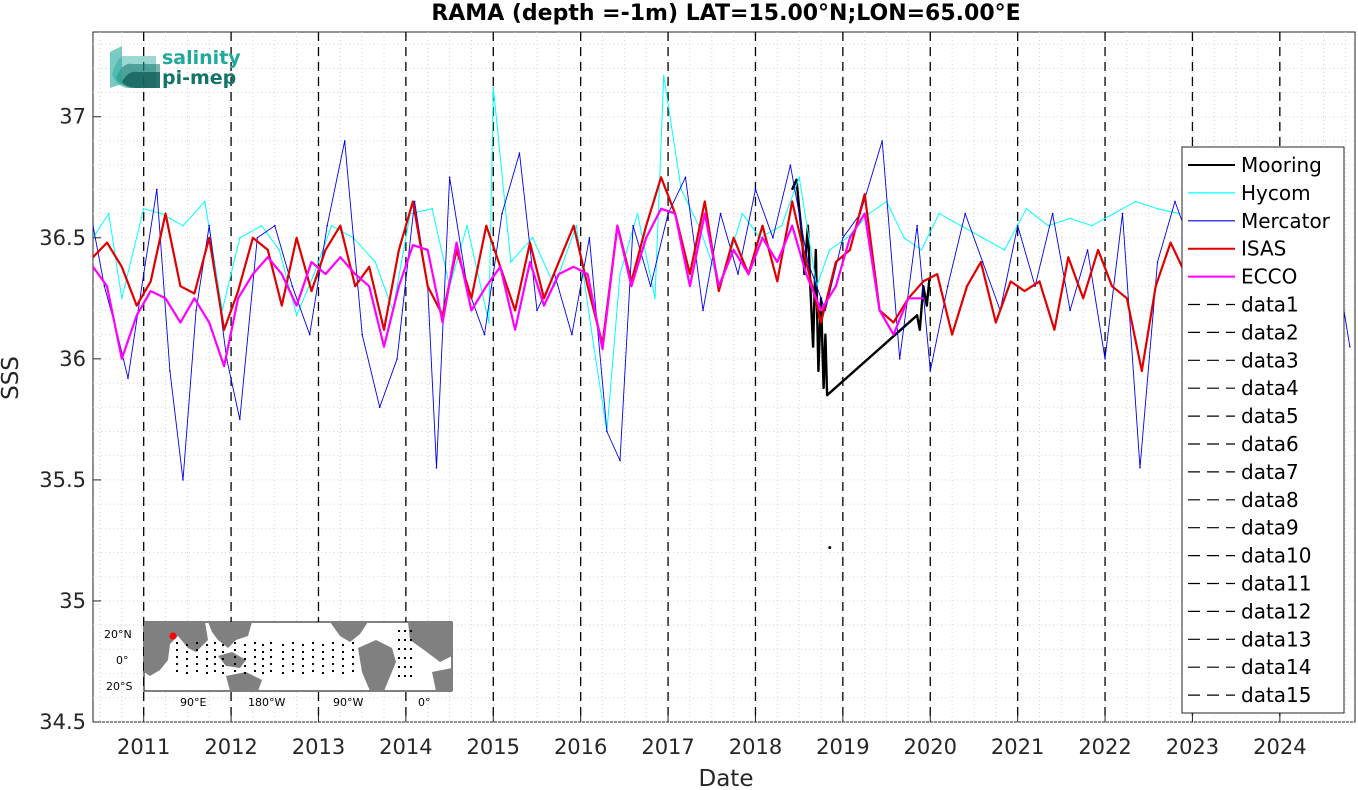 Image resolution: width=1358 pixels, height=790 pixels. Describe the element at coordinates (842, 747) in the screenshot. I see `x-tick-label: 2019` at that location.